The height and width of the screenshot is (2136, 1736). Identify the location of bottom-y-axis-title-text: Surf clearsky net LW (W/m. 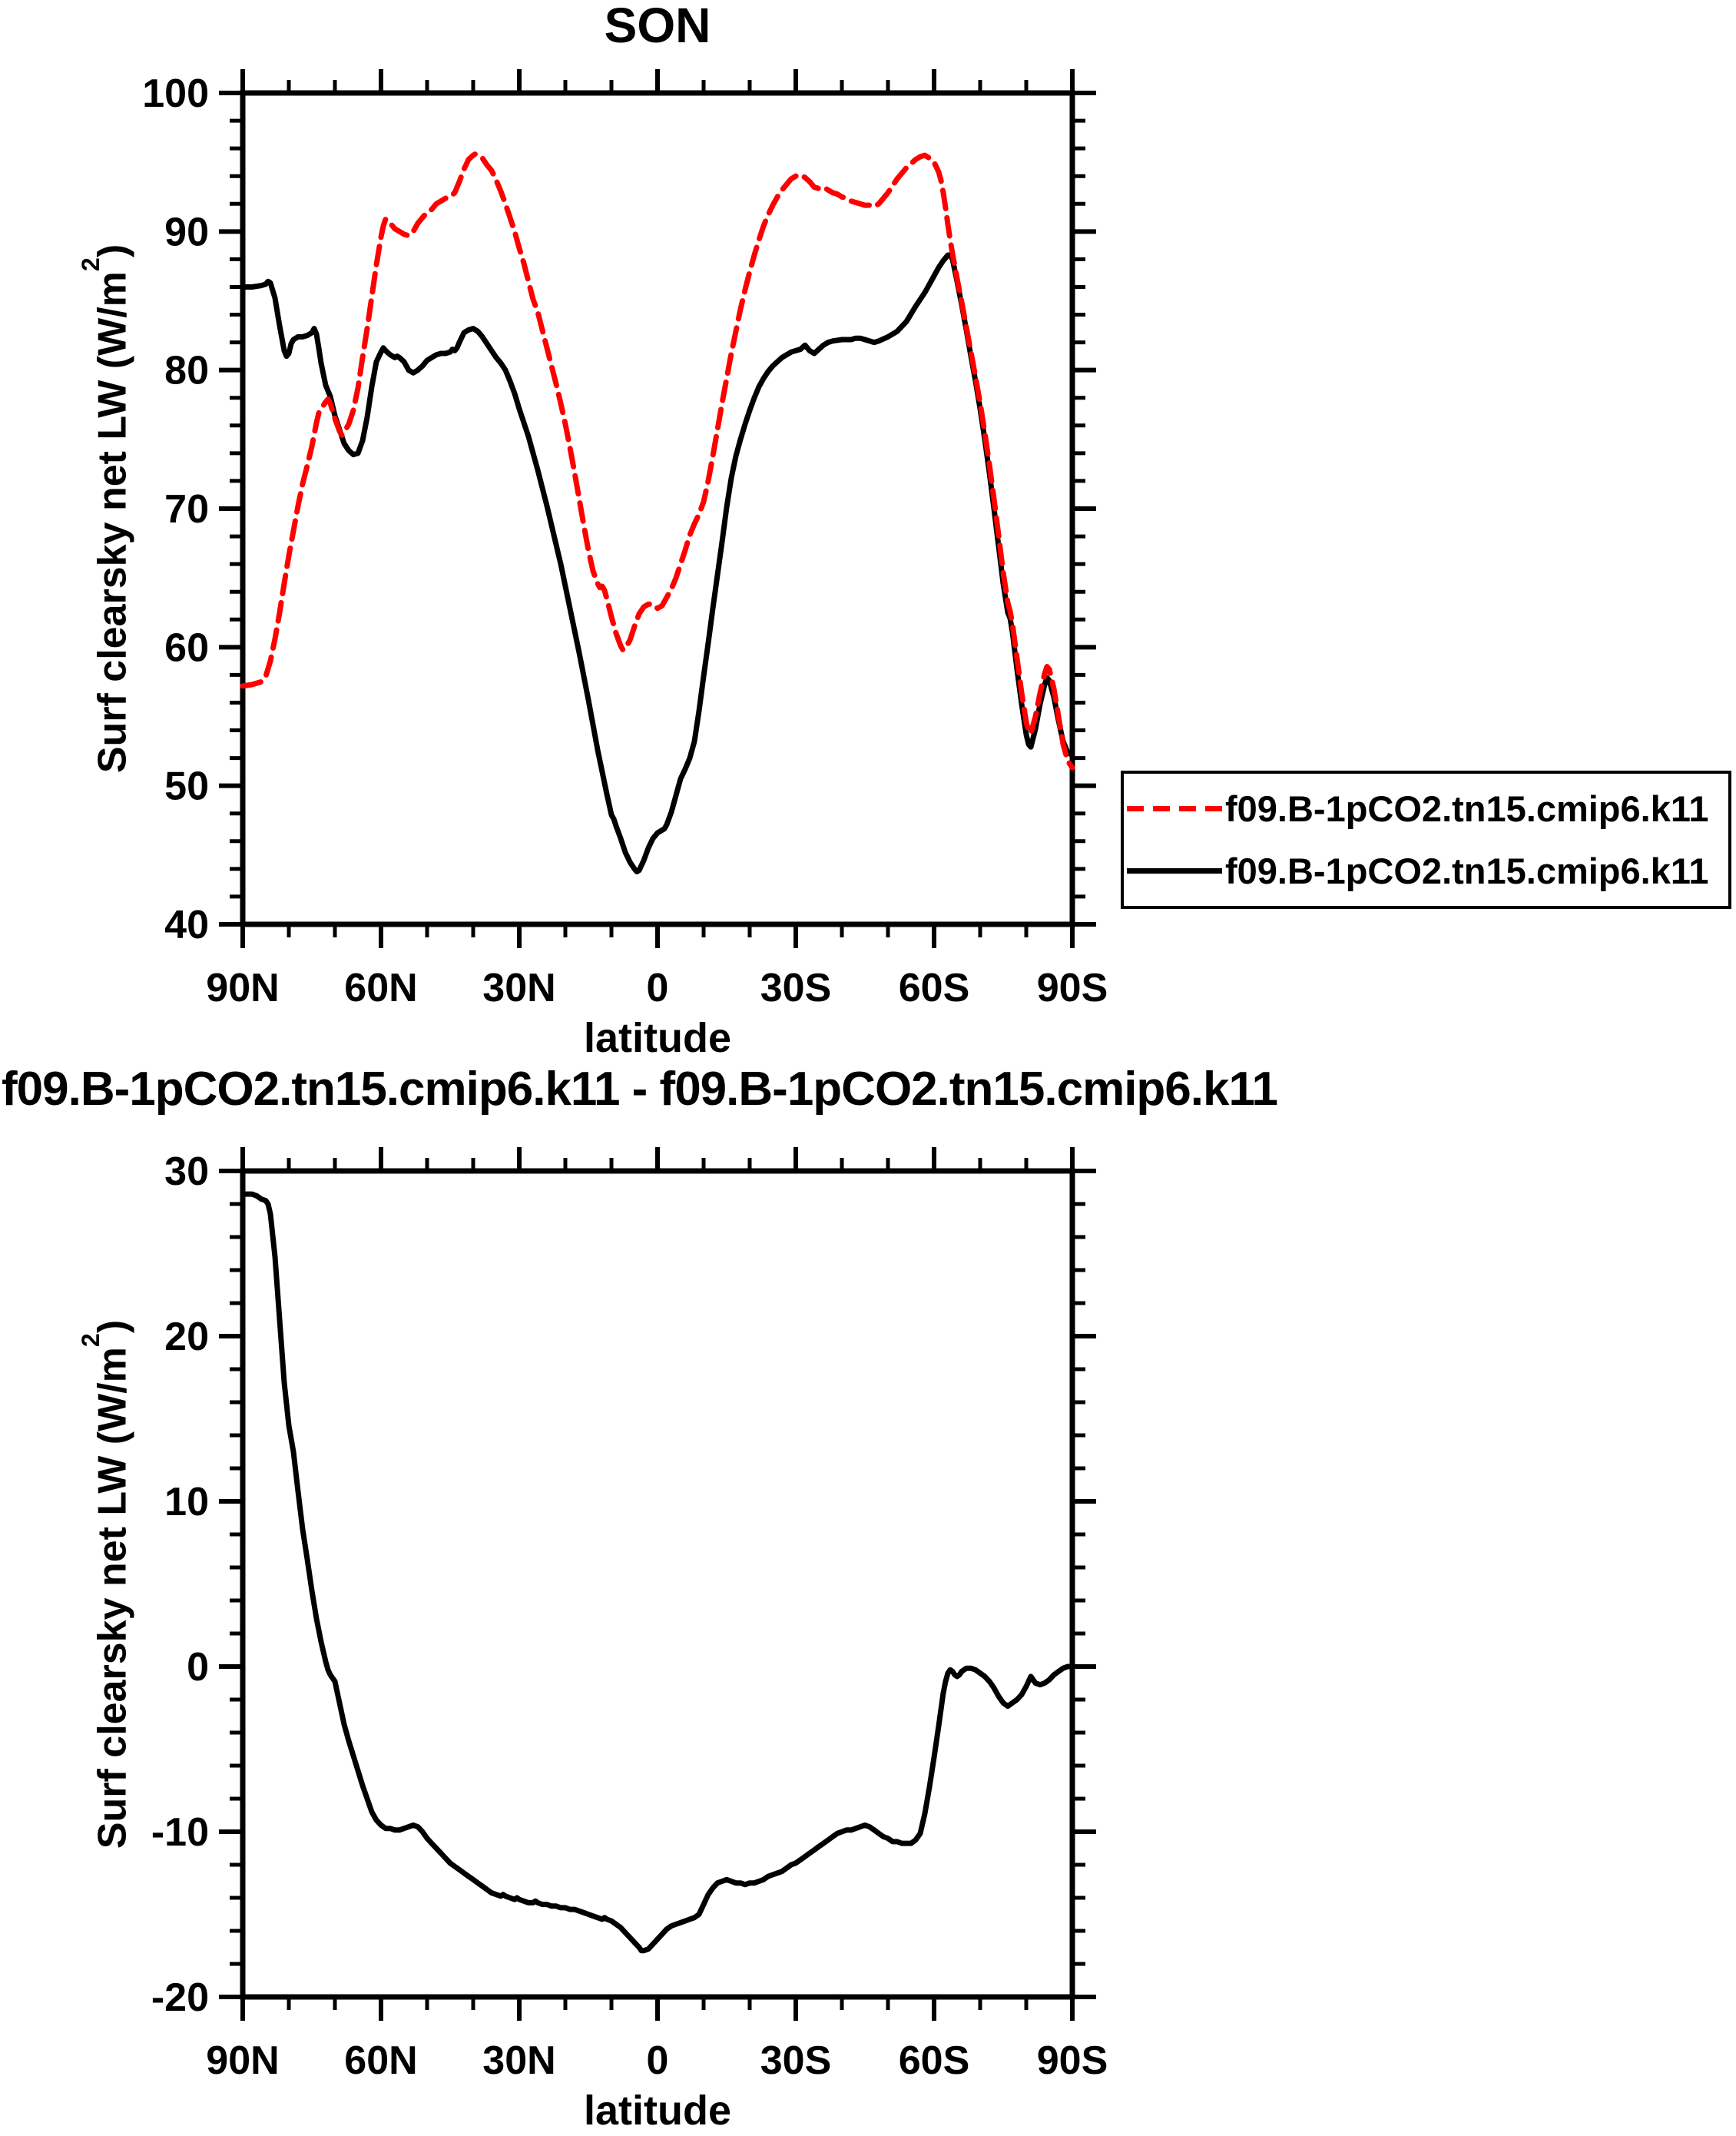
(113, 1598).